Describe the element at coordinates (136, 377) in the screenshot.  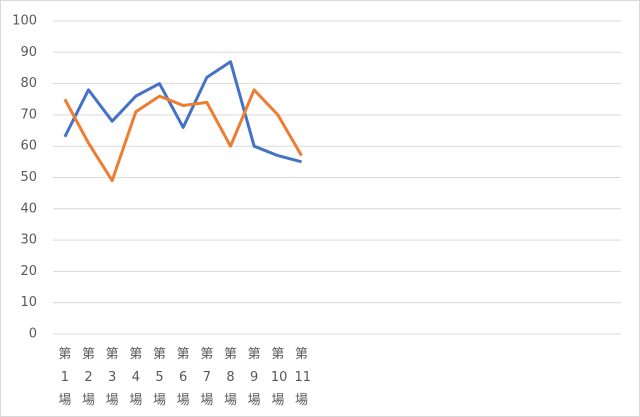
I see `x-tick-label: 第4場` at that location.